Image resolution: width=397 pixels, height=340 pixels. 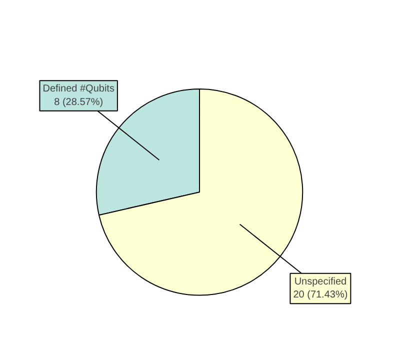 I want to click on slice-label: Unspecified, so click(x=320, y=282).